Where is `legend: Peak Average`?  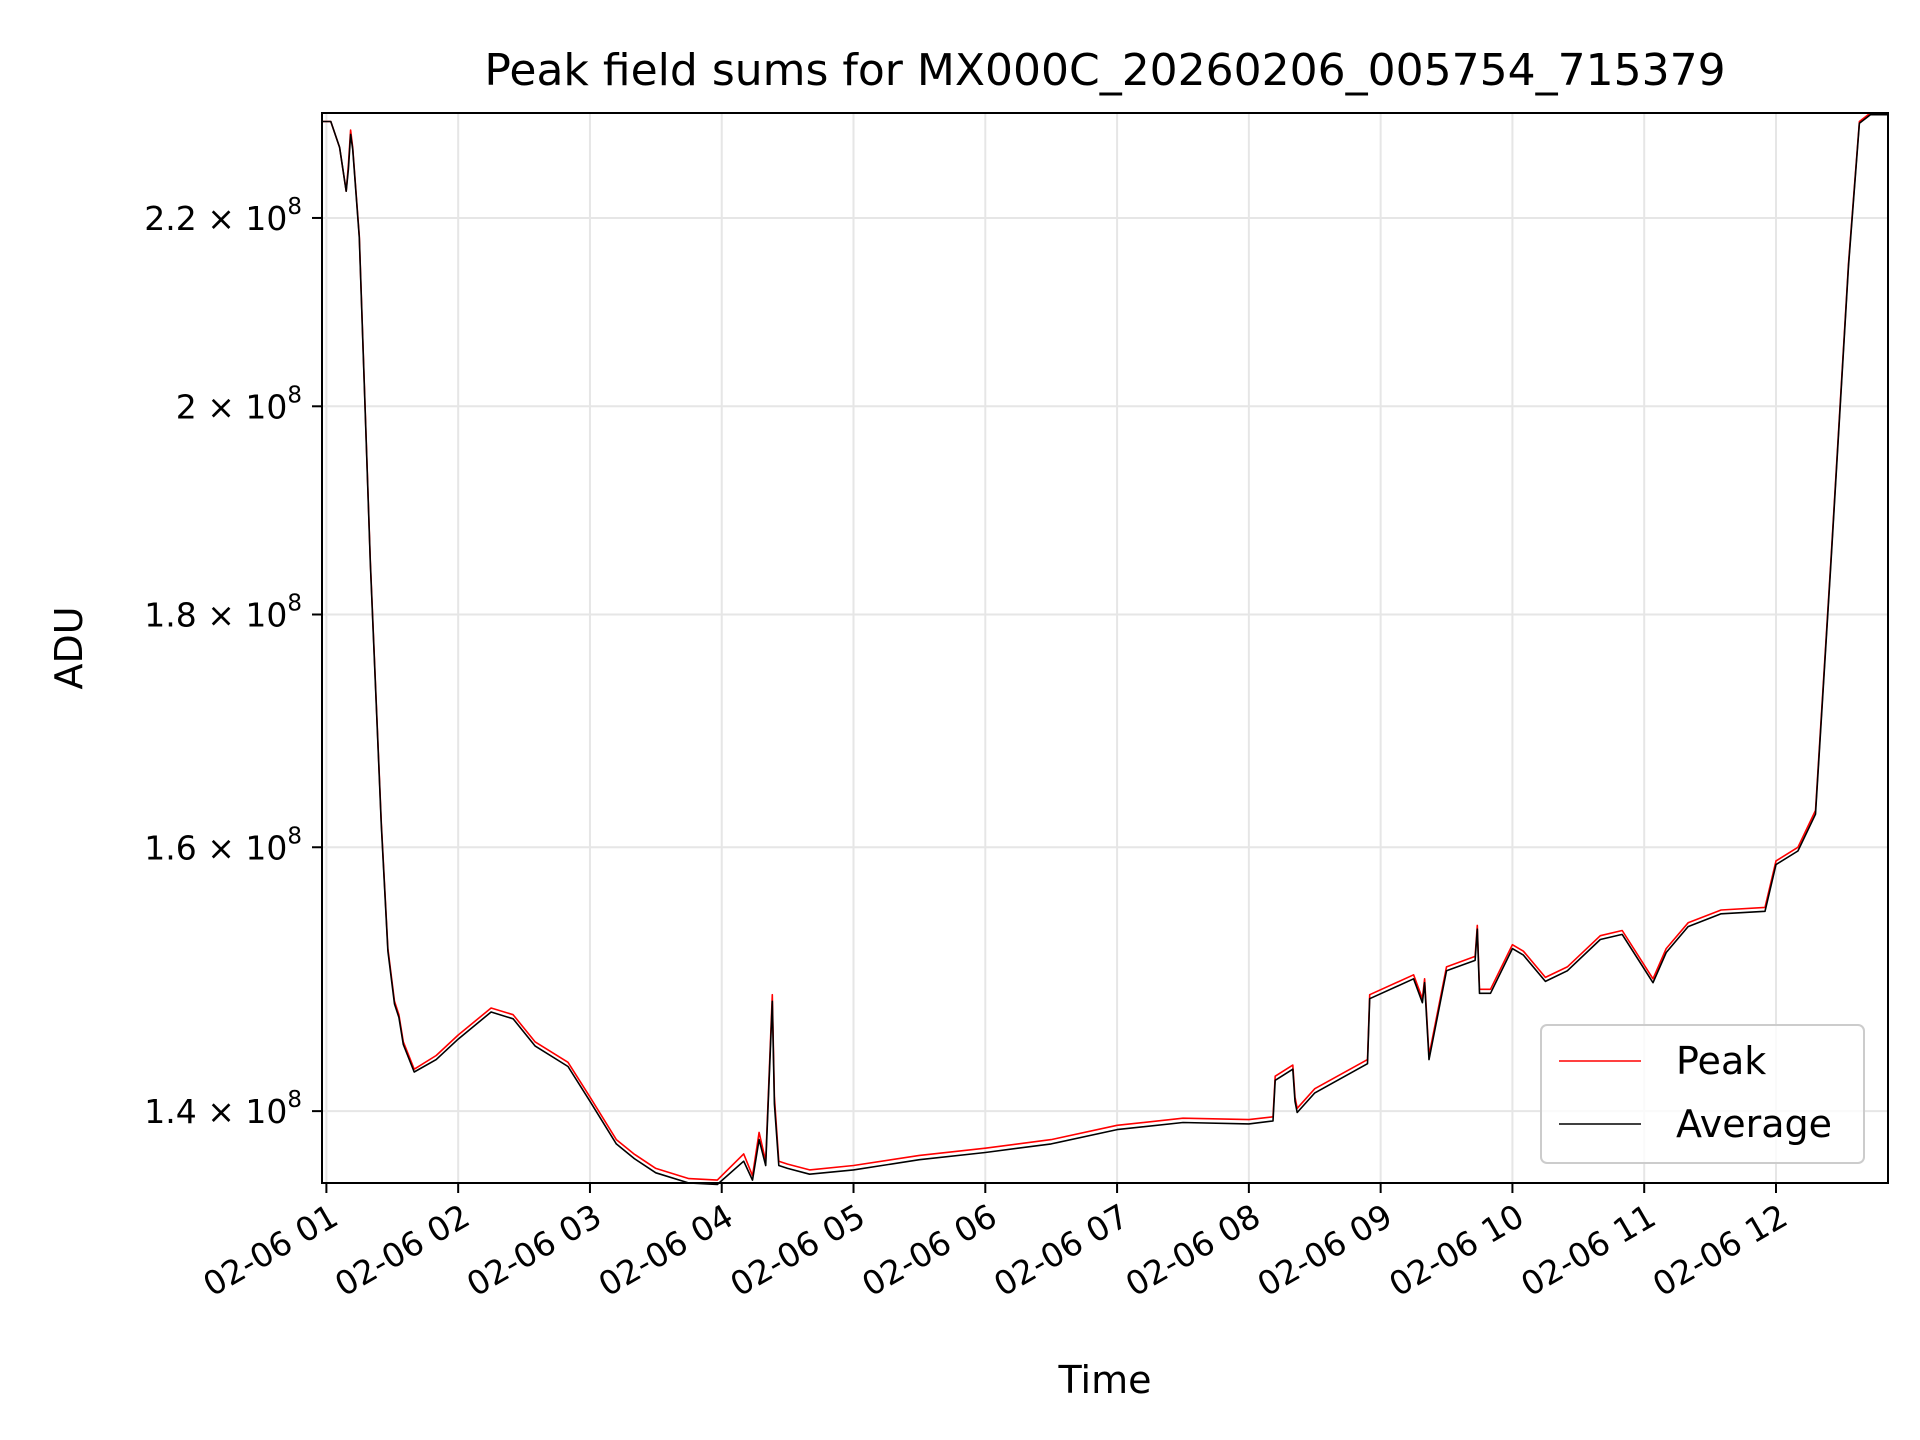
legend: Peak Average is located at coordinates (1702, 1094).